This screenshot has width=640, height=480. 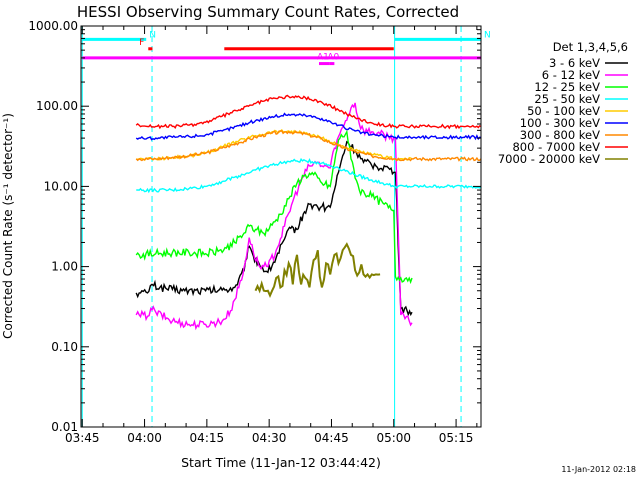 What do you see at coordinates (64, 347) in the screenshot?
I see `y-tick-label: 0.10` at bounding box center [64, 347].